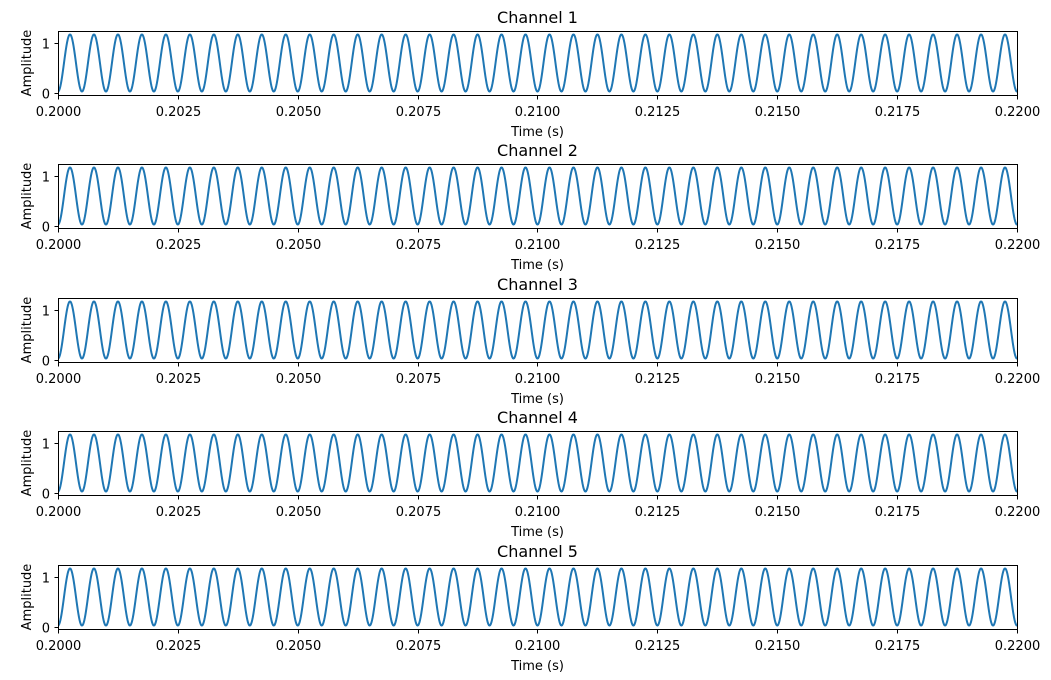 This screenshot has height=680, width=1051. I want to click on chart-title: Channel 2, so click(537, 150).